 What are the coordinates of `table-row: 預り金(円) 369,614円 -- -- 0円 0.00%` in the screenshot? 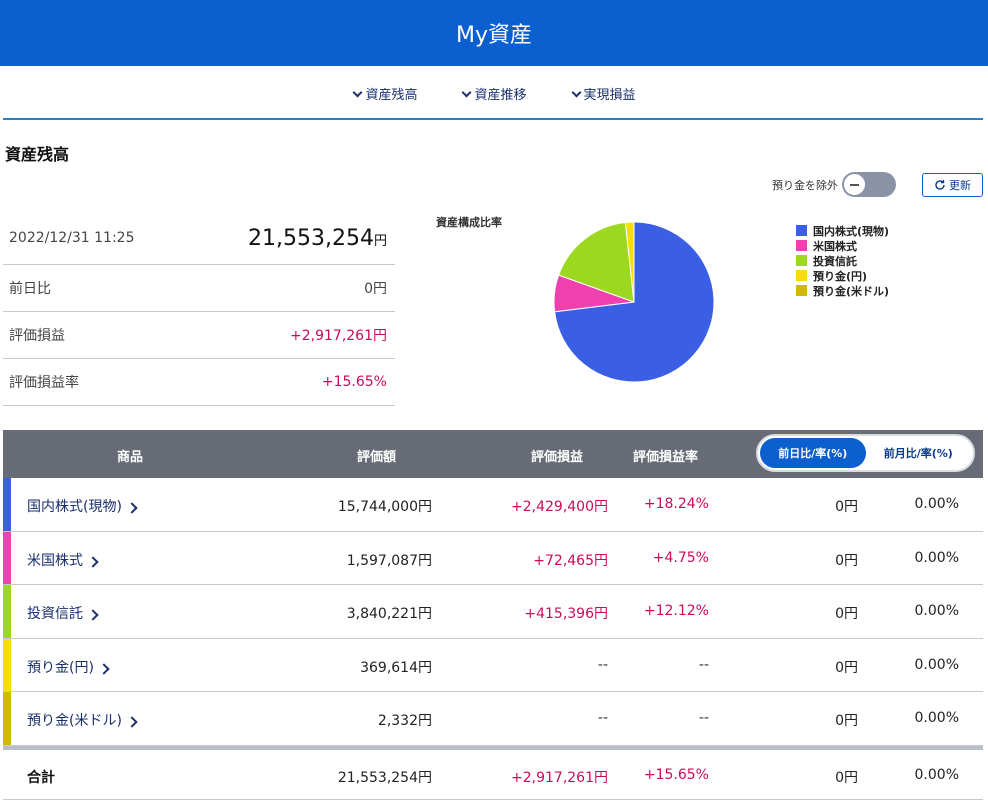 It's located at (493, 665).